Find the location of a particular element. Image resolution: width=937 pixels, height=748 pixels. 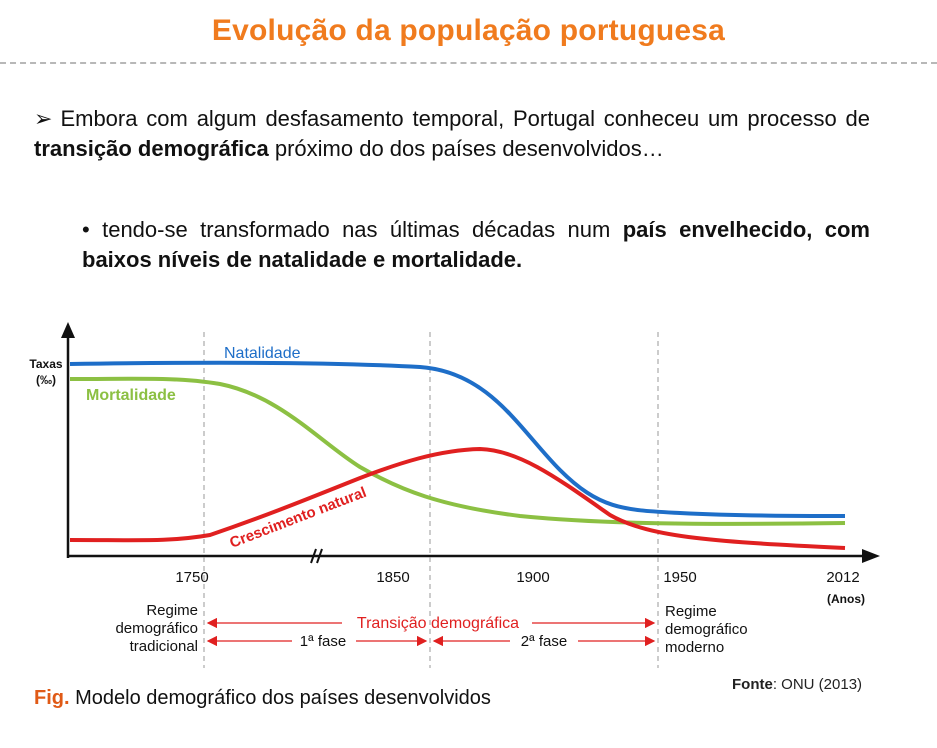

axis-break-icon is located at coordinates (316, 556).